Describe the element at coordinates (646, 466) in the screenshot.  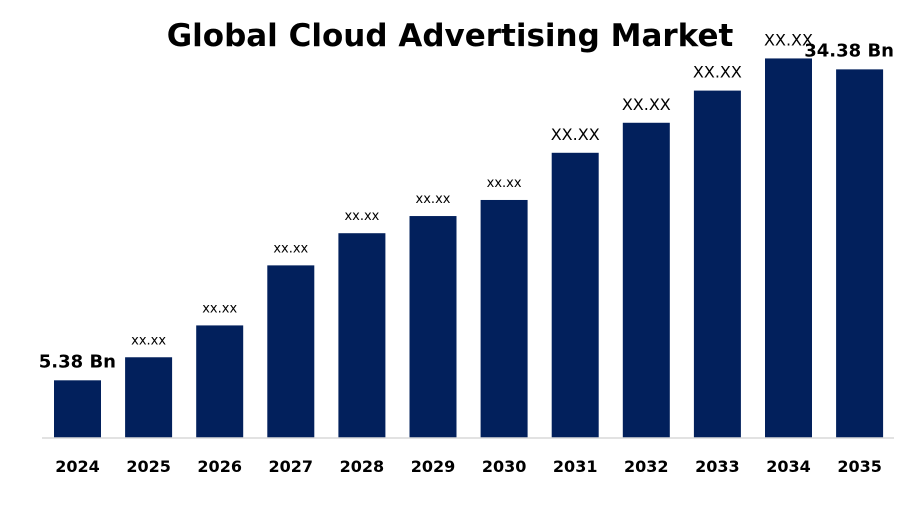
I see `category-label-2032: 2032` at that location.